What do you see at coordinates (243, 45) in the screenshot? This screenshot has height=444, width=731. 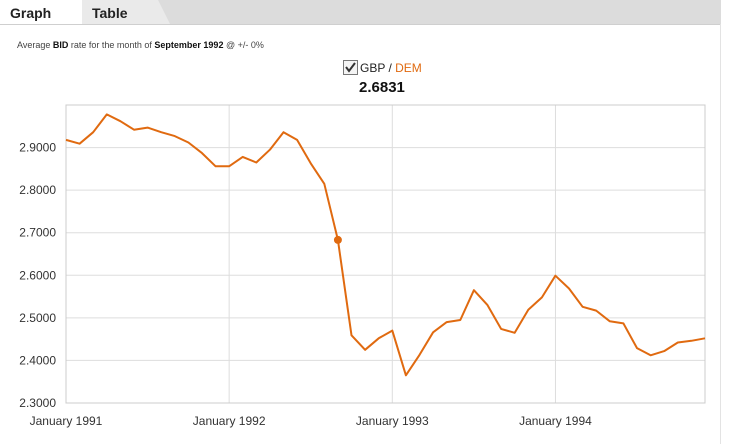 I see `summary-suffix: @ +/- 0%` at bounding box center [243, 45].